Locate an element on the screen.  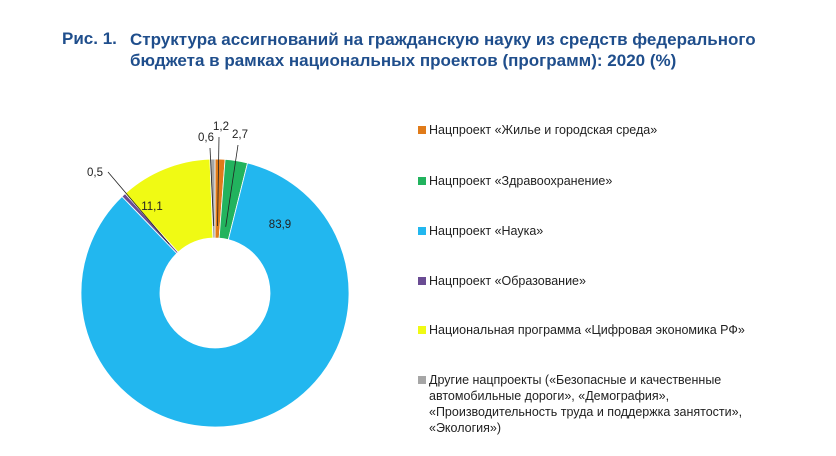
figure-label: Рис. 1. is located at coordinates (89, 38).